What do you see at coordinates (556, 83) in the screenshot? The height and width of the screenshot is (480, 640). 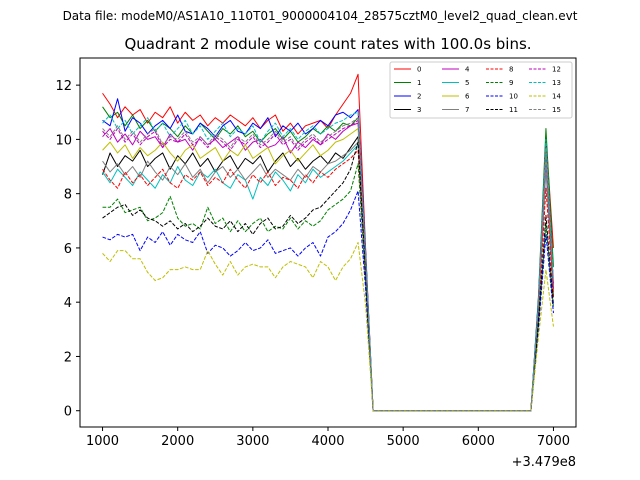 I see `legend-label-13: 13` at bounding box center [556, 83].